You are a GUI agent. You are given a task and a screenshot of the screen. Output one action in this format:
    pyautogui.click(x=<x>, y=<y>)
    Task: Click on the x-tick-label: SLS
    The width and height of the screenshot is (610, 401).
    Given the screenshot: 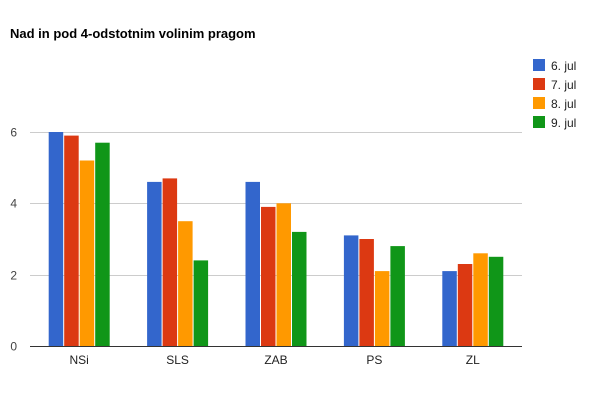 What is the action you would take?
    pyautogui.click(x=177, y=360)
    